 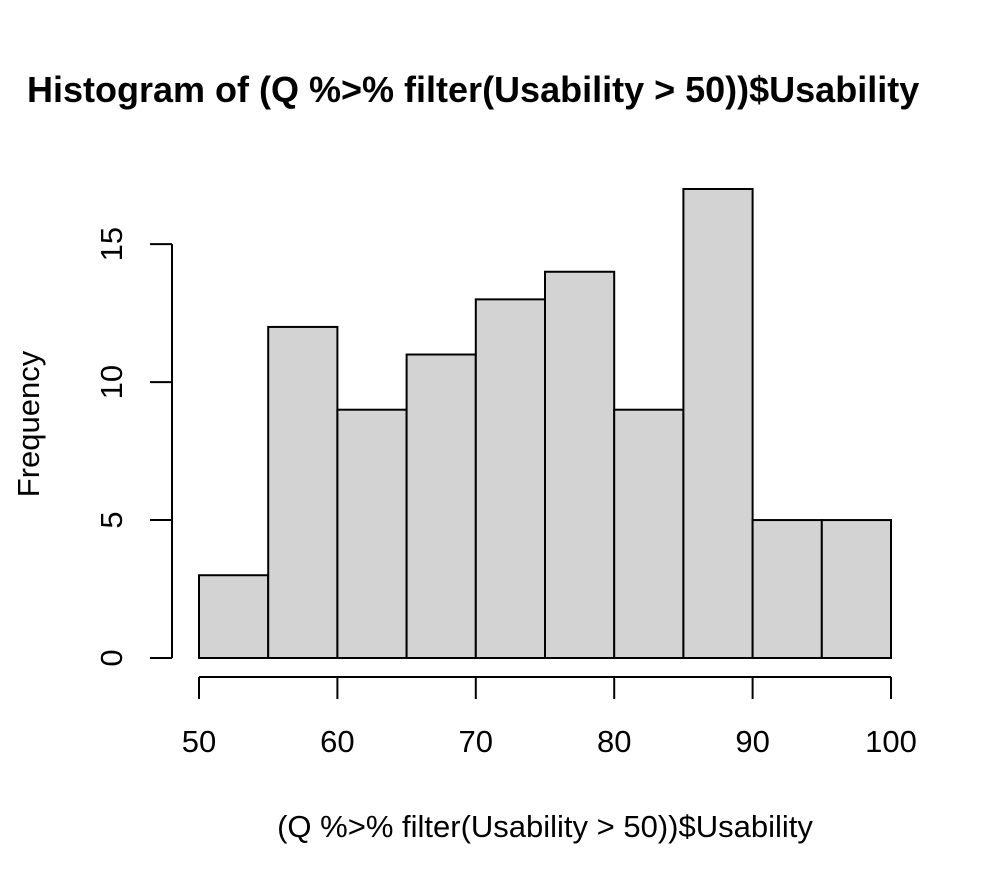 I want to click on x-tick-label: 100, so click(x=891, y=741).